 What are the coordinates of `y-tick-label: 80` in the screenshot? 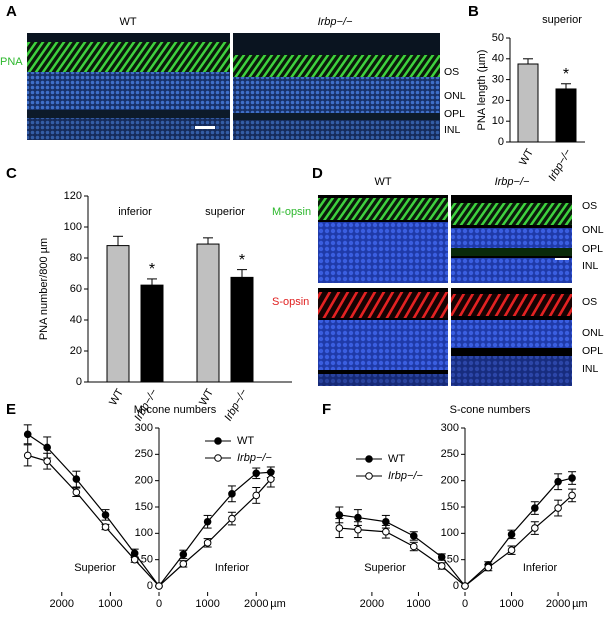 It's located at (76, 258).